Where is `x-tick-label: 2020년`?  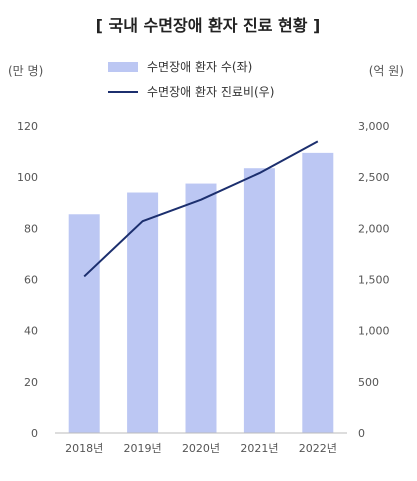
x-tick-label: 2020년 is located at coordinates (201, 448).